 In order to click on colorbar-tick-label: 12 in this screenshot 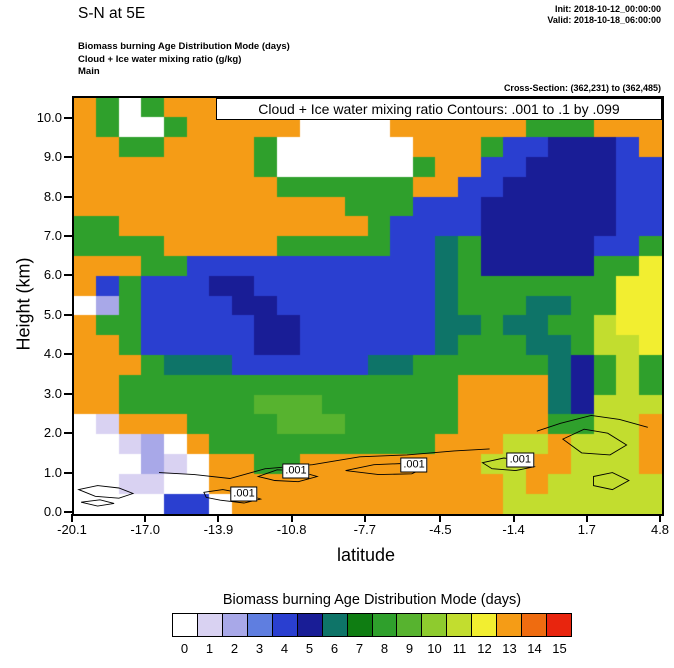, I will do `click(484, 648)`.